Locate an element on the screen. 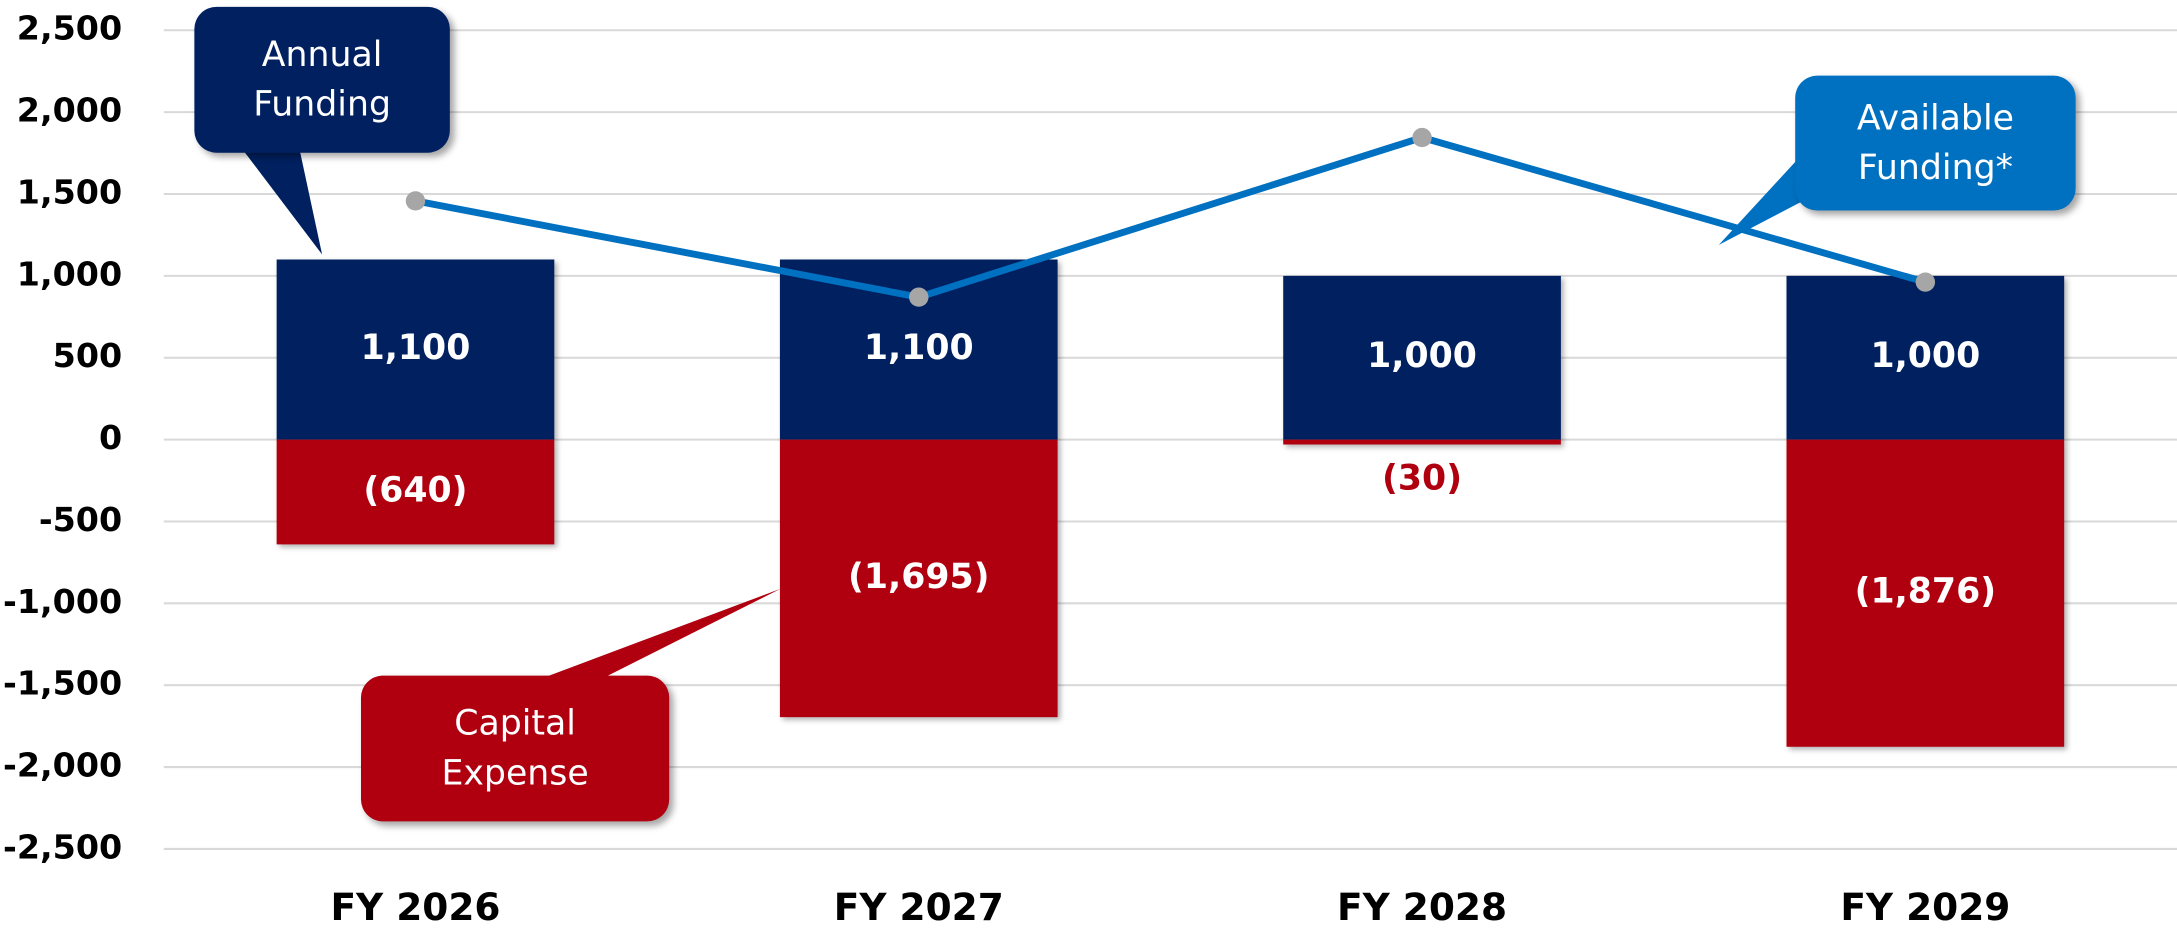 The width and height of the screenshot is (2177, 937). x-tick-label: FY 2026 is located at coordinates (415, 907).